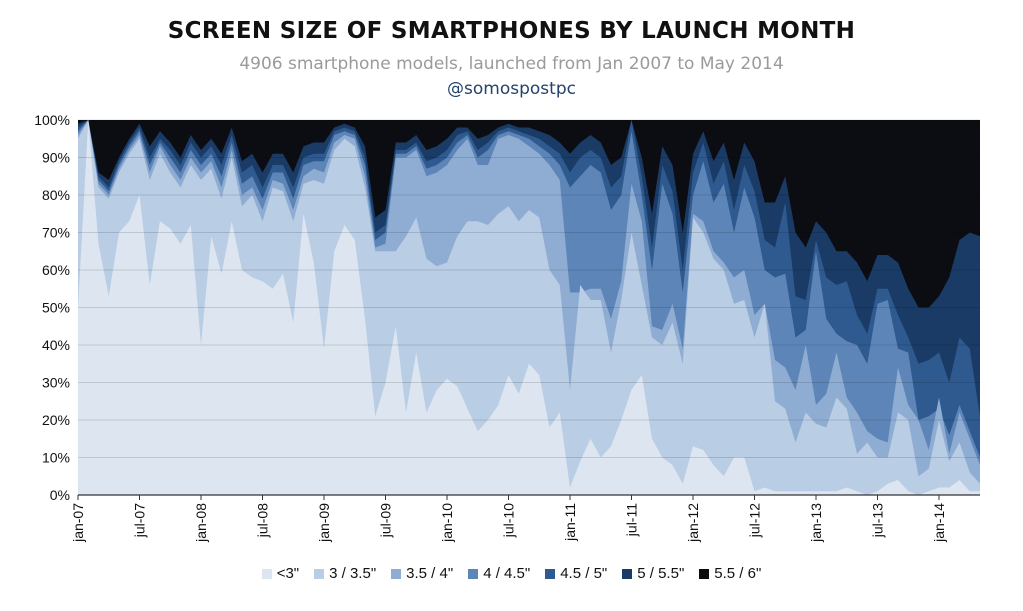  Describe the element at coordinates (570, 522) in the screenshot. I see `x-tick-label: jan-11` at that location.